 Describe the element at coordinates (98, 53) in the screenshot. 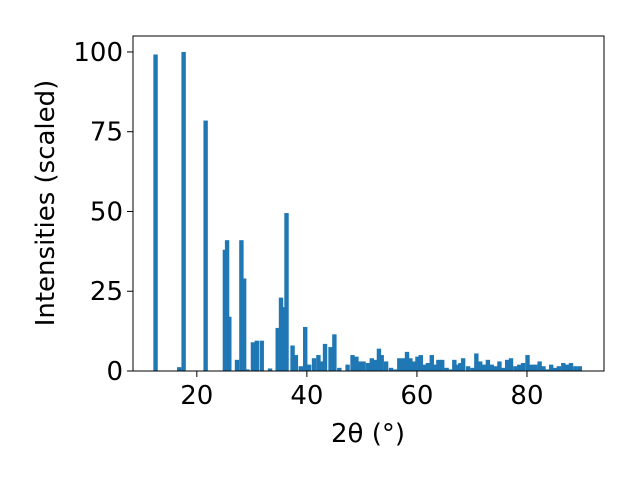

I see `y-tick-label-100: 100` at that location.